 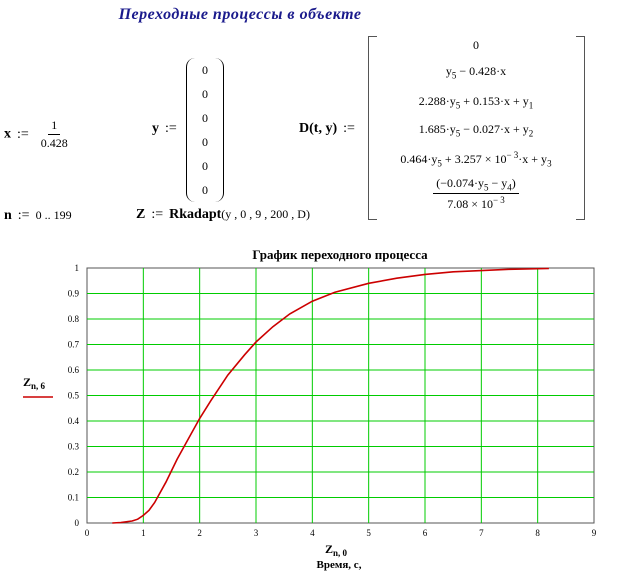 What do you see at coordinates (336, 550) in the screenshot?
I see `x-axis-label: Zn, 0` at bounding box center [336, 550].